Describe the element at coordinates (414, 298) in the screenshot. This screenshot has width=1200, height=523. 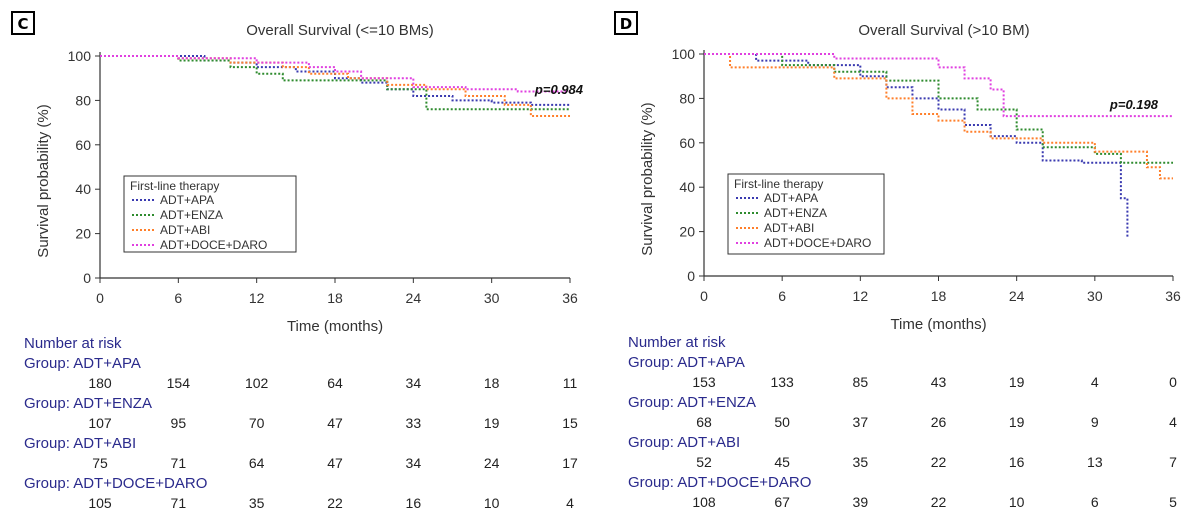
I see `x-tick-label: 24` at that location.